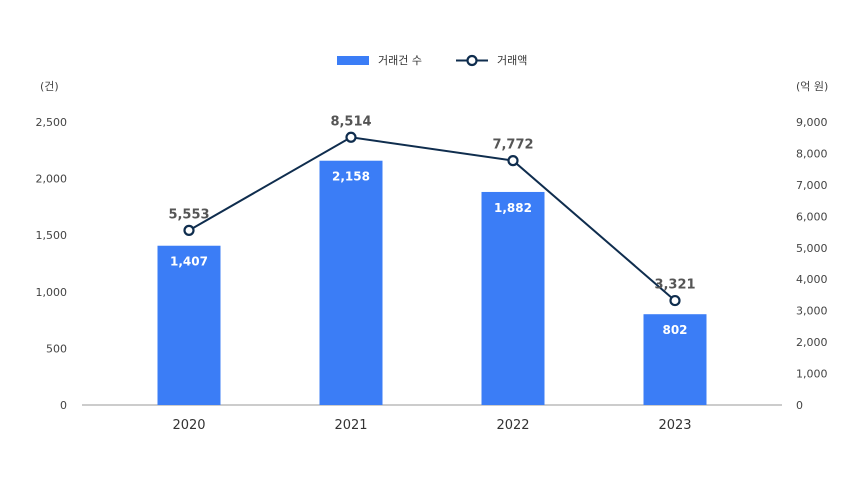  What do you see at coordinates (188, 214) in the screenshot?
I see `line-value-label: 5,553` at bounding box center [188, 214].